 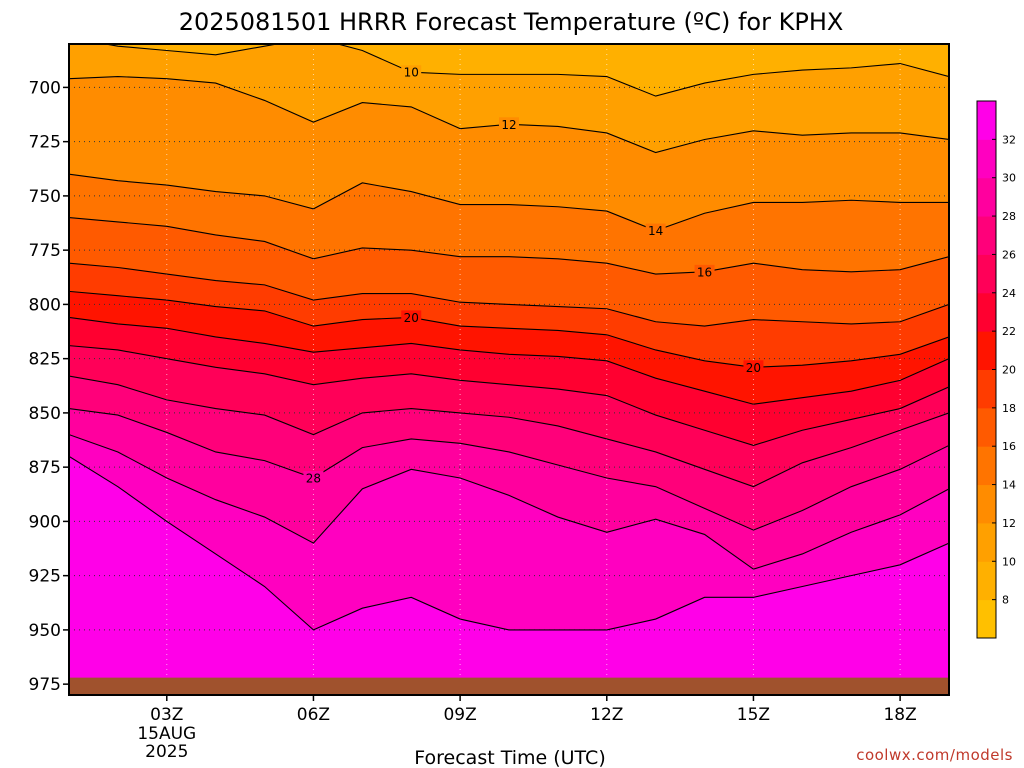 I want to click on isotherm-label-28: 28, so click(x=313, y=479).